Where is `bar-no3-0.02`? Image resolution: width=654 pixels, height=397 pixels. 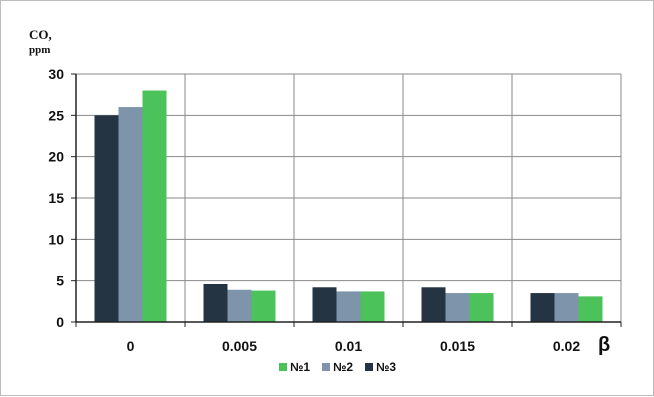
bar-no3-0.02 is located at coordinates (542, 307).